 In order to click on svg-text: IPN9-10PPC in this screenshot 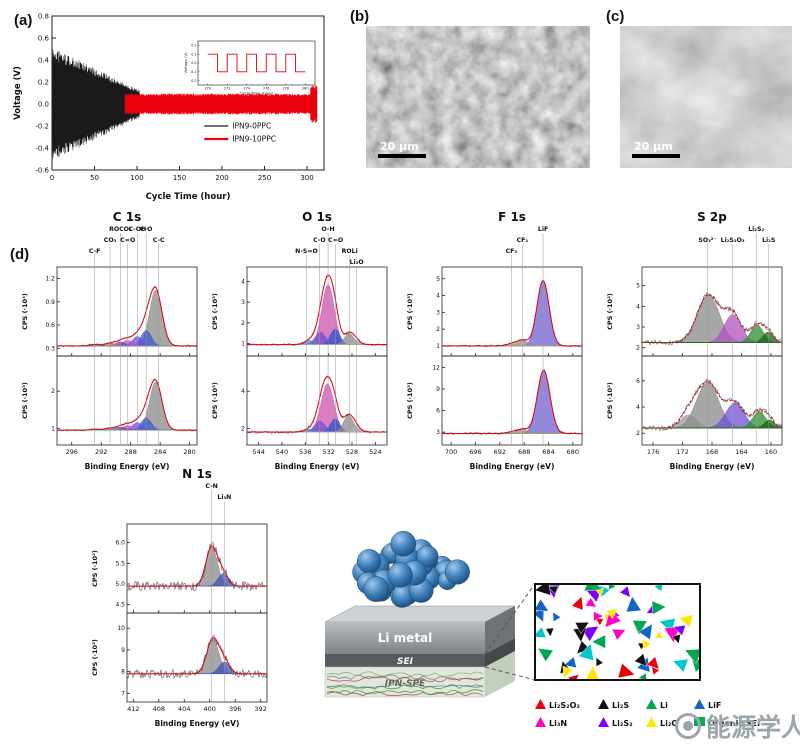, I will do `click(254, 139)`.